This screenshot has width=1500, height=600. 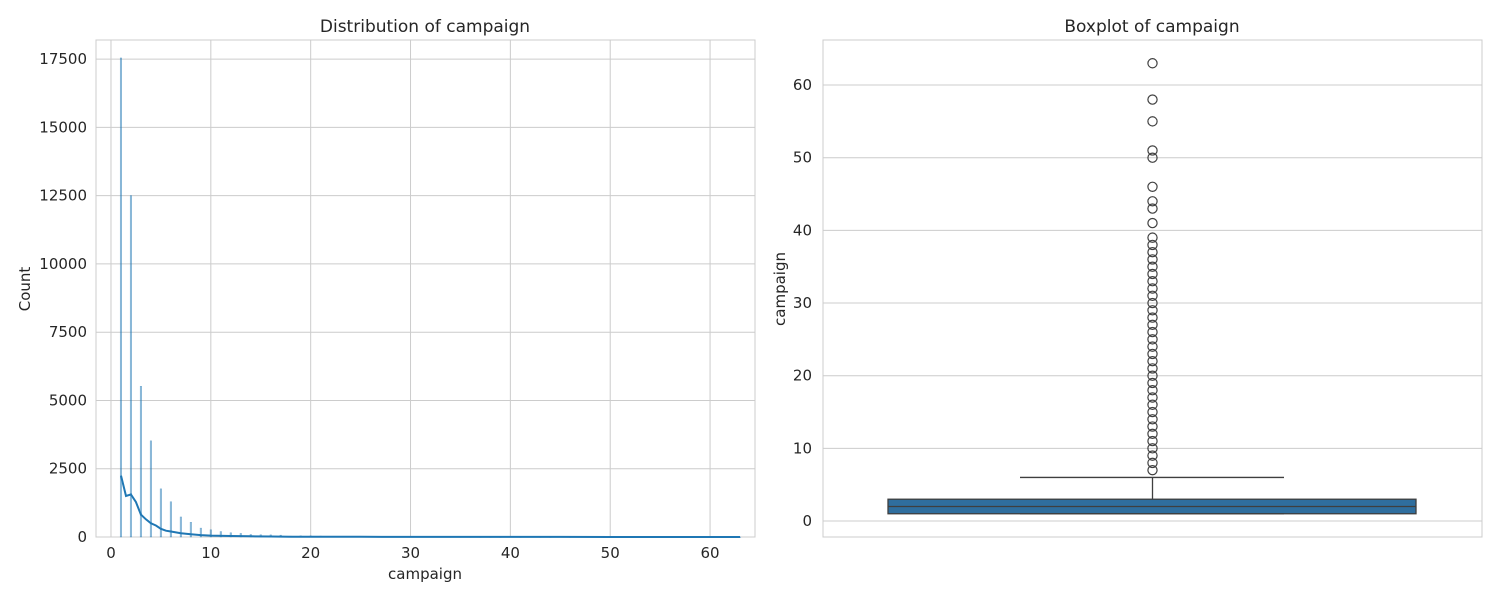 I want to click on y-tick-label: 5000, so click(x=68, y=400).